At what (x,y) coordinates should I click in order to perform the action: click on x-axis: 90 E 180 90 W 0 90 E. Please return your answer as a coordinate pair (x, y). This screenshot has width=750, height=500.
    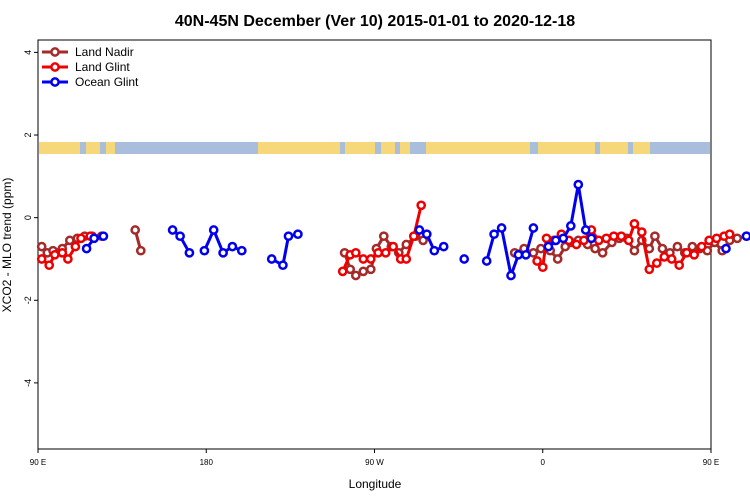
    Looking at the image, I should click on (374, 458).